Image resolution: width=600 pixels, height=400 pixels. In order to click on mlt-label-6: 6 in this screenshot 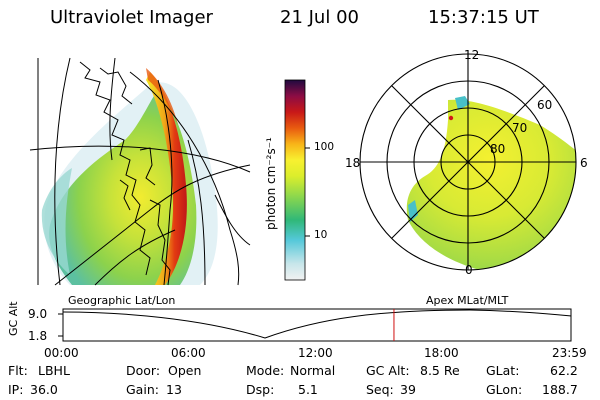, I will do `click(584, 163)`.